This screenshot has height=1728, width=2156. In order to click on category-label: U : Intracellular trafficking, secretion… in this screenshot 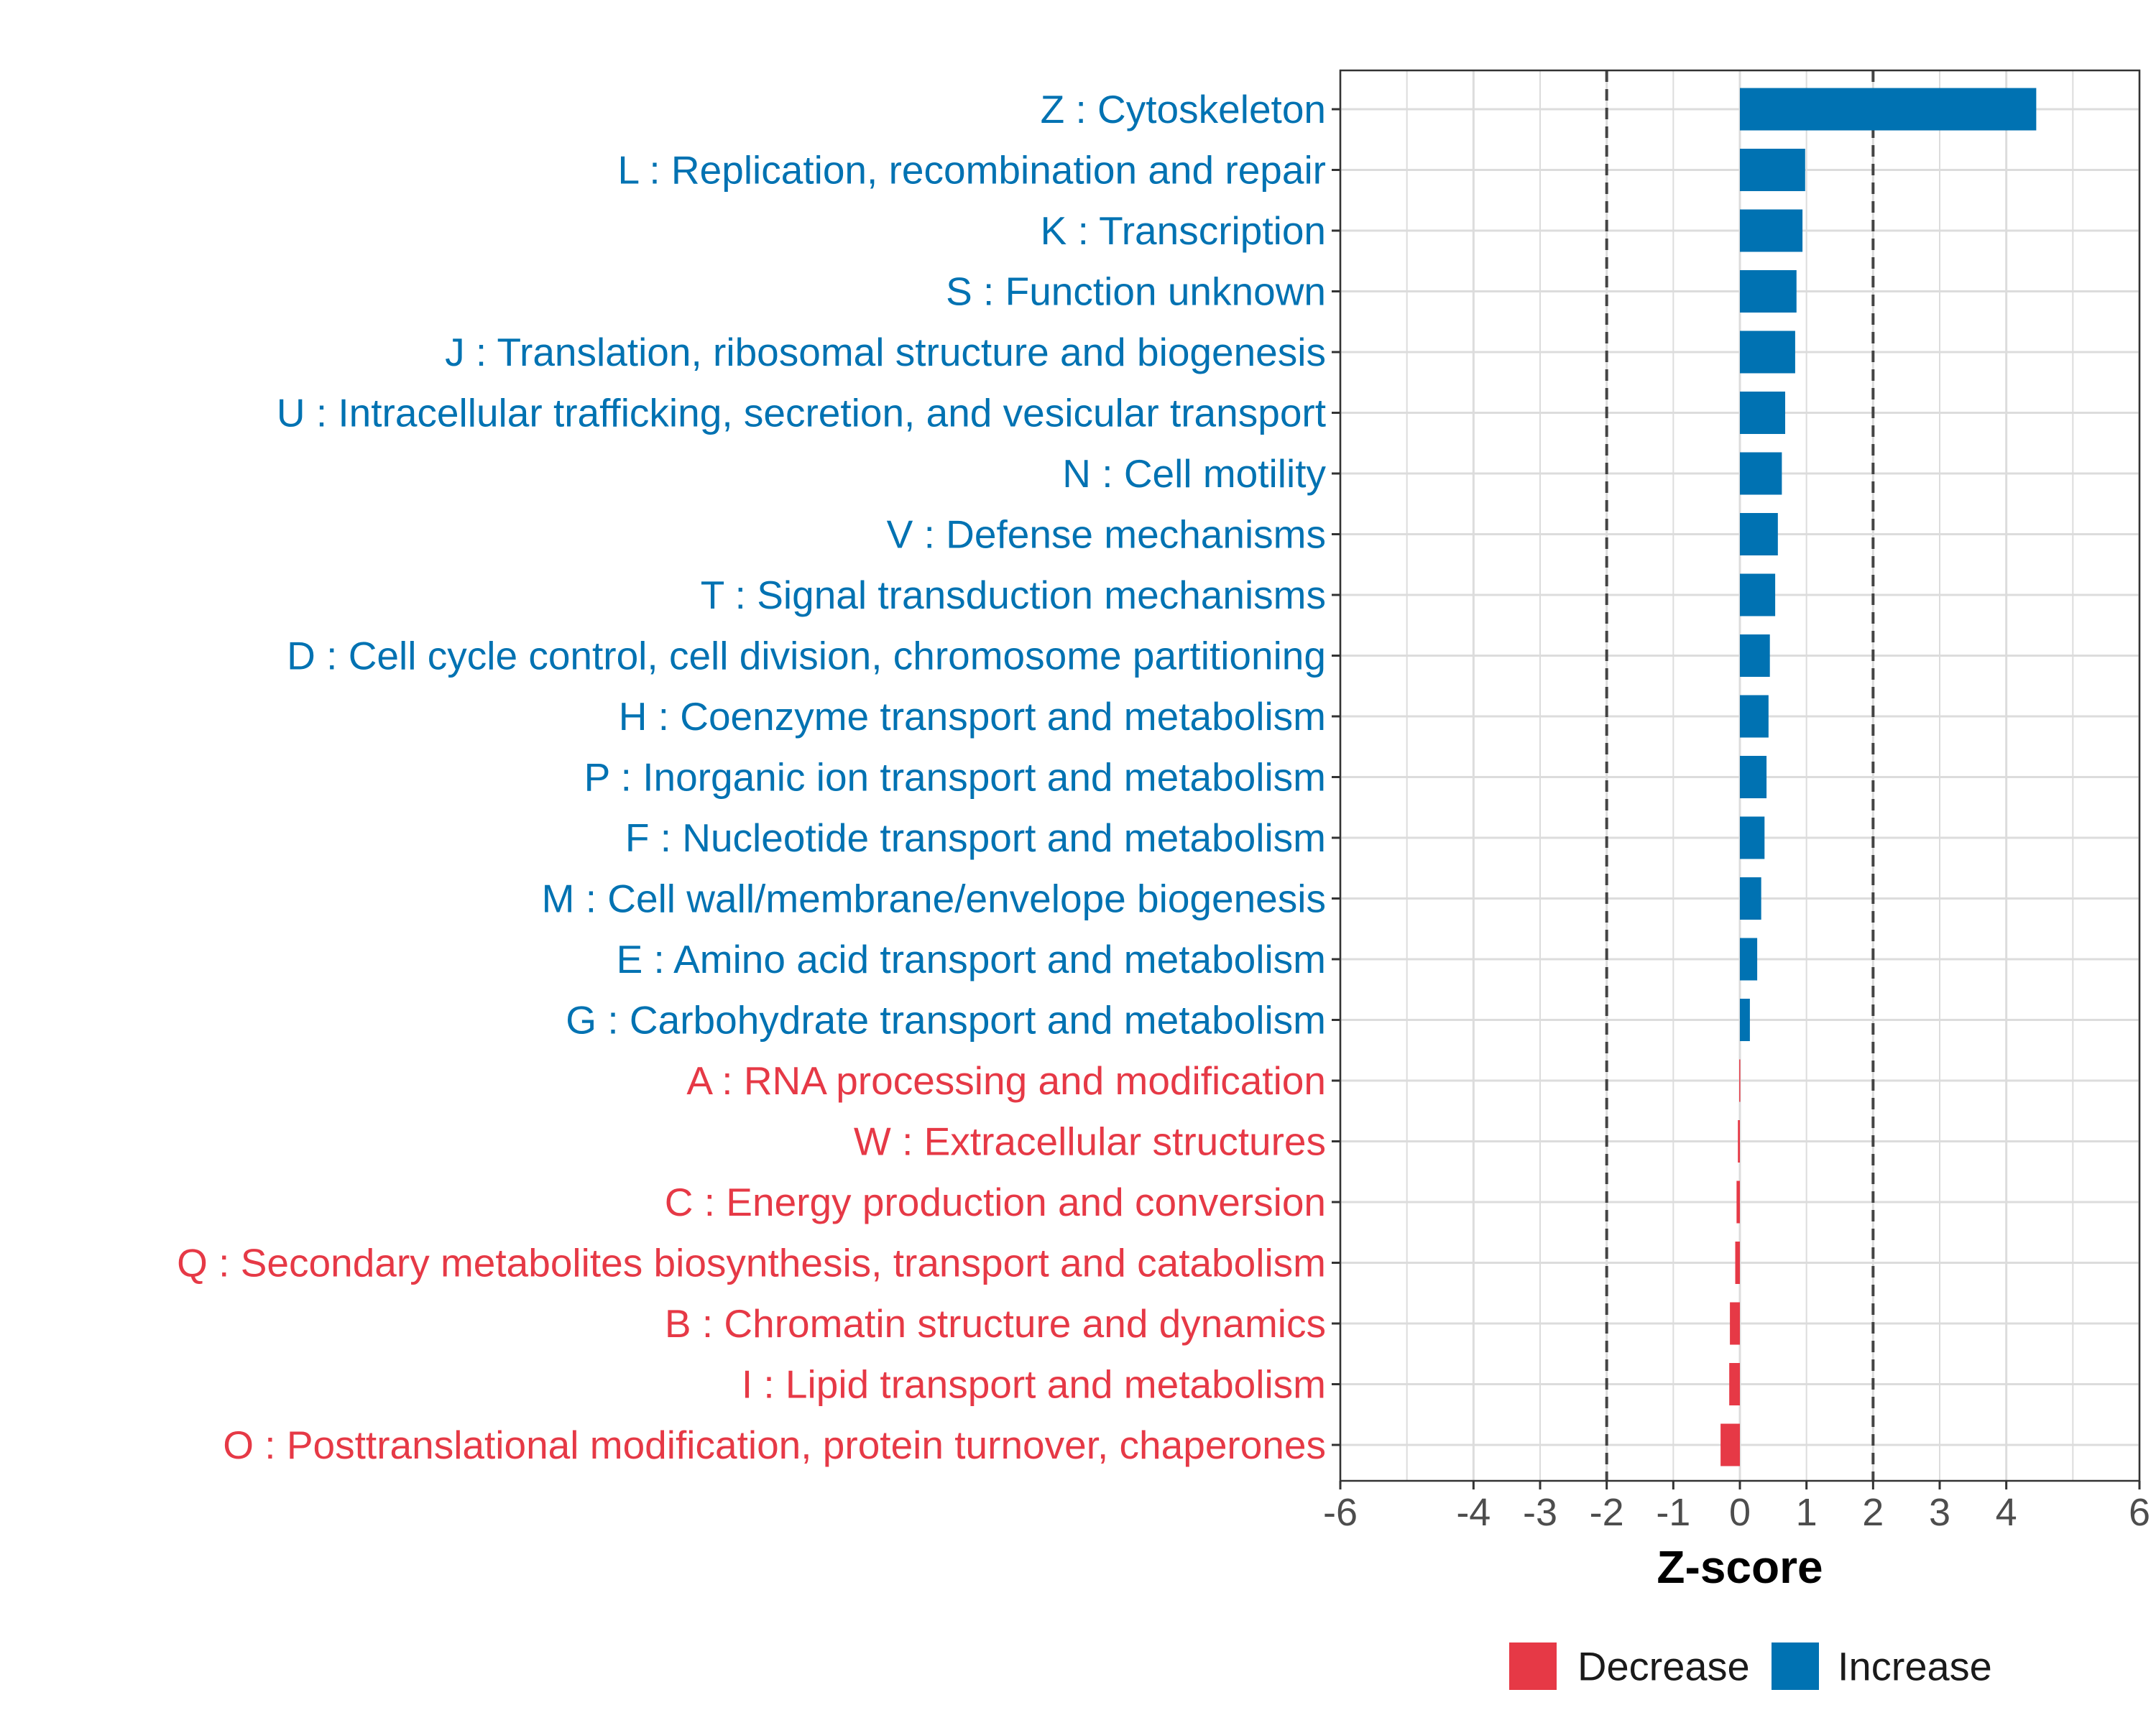, I will do `click(801, 413)`.